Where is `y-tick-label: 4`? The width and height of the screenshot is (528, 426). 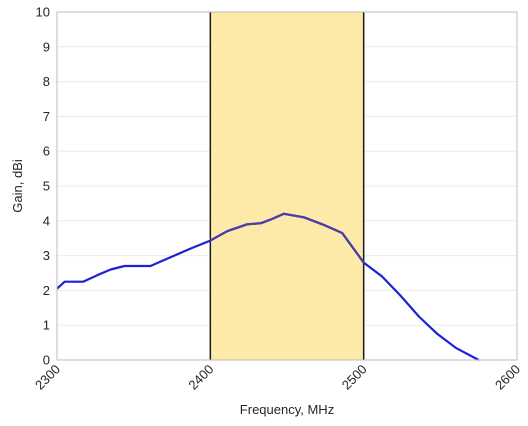 y-tick-label: 4 is located at coordinates (46, 220).